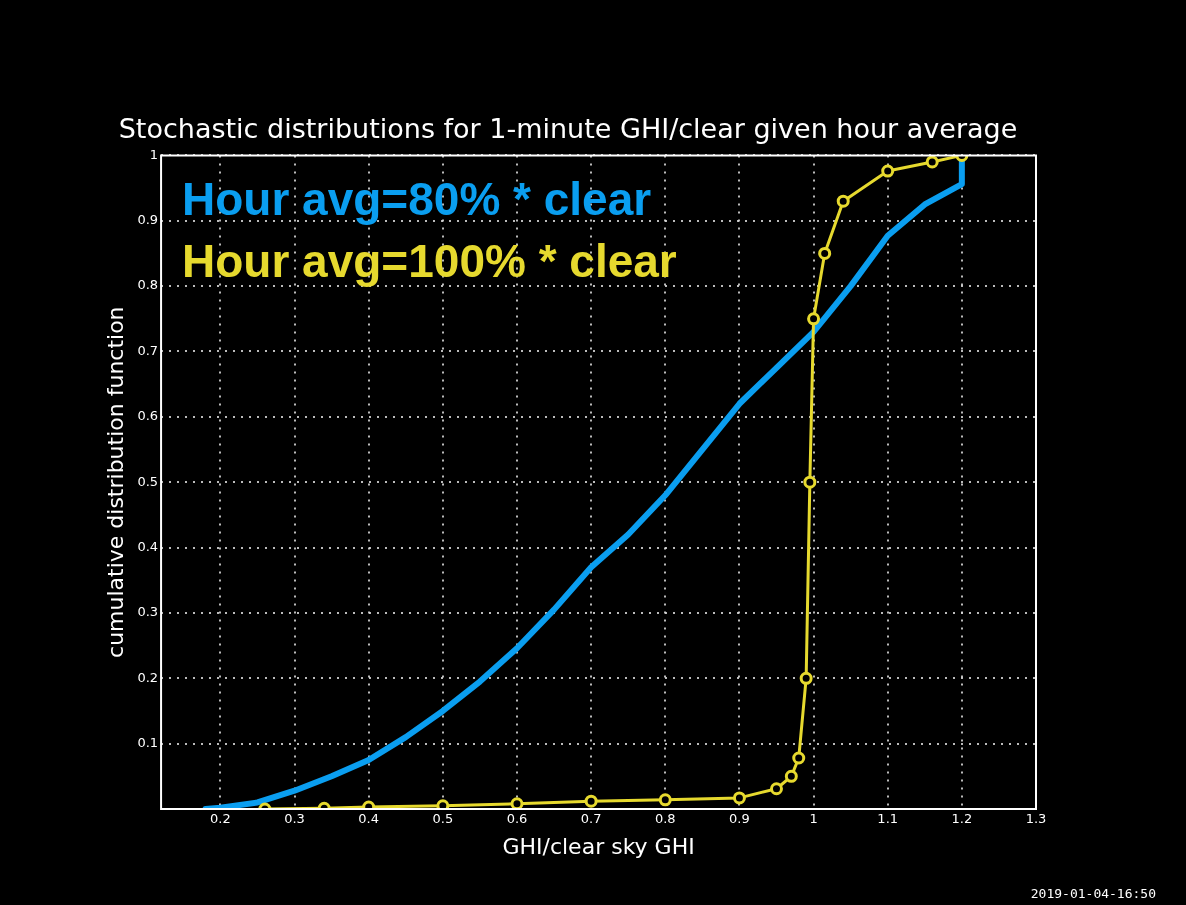  What do you see at coordinates (148, 481) in the screenshot?
I see `y-tick-label: 0.5` at bounding box center [148, 481].